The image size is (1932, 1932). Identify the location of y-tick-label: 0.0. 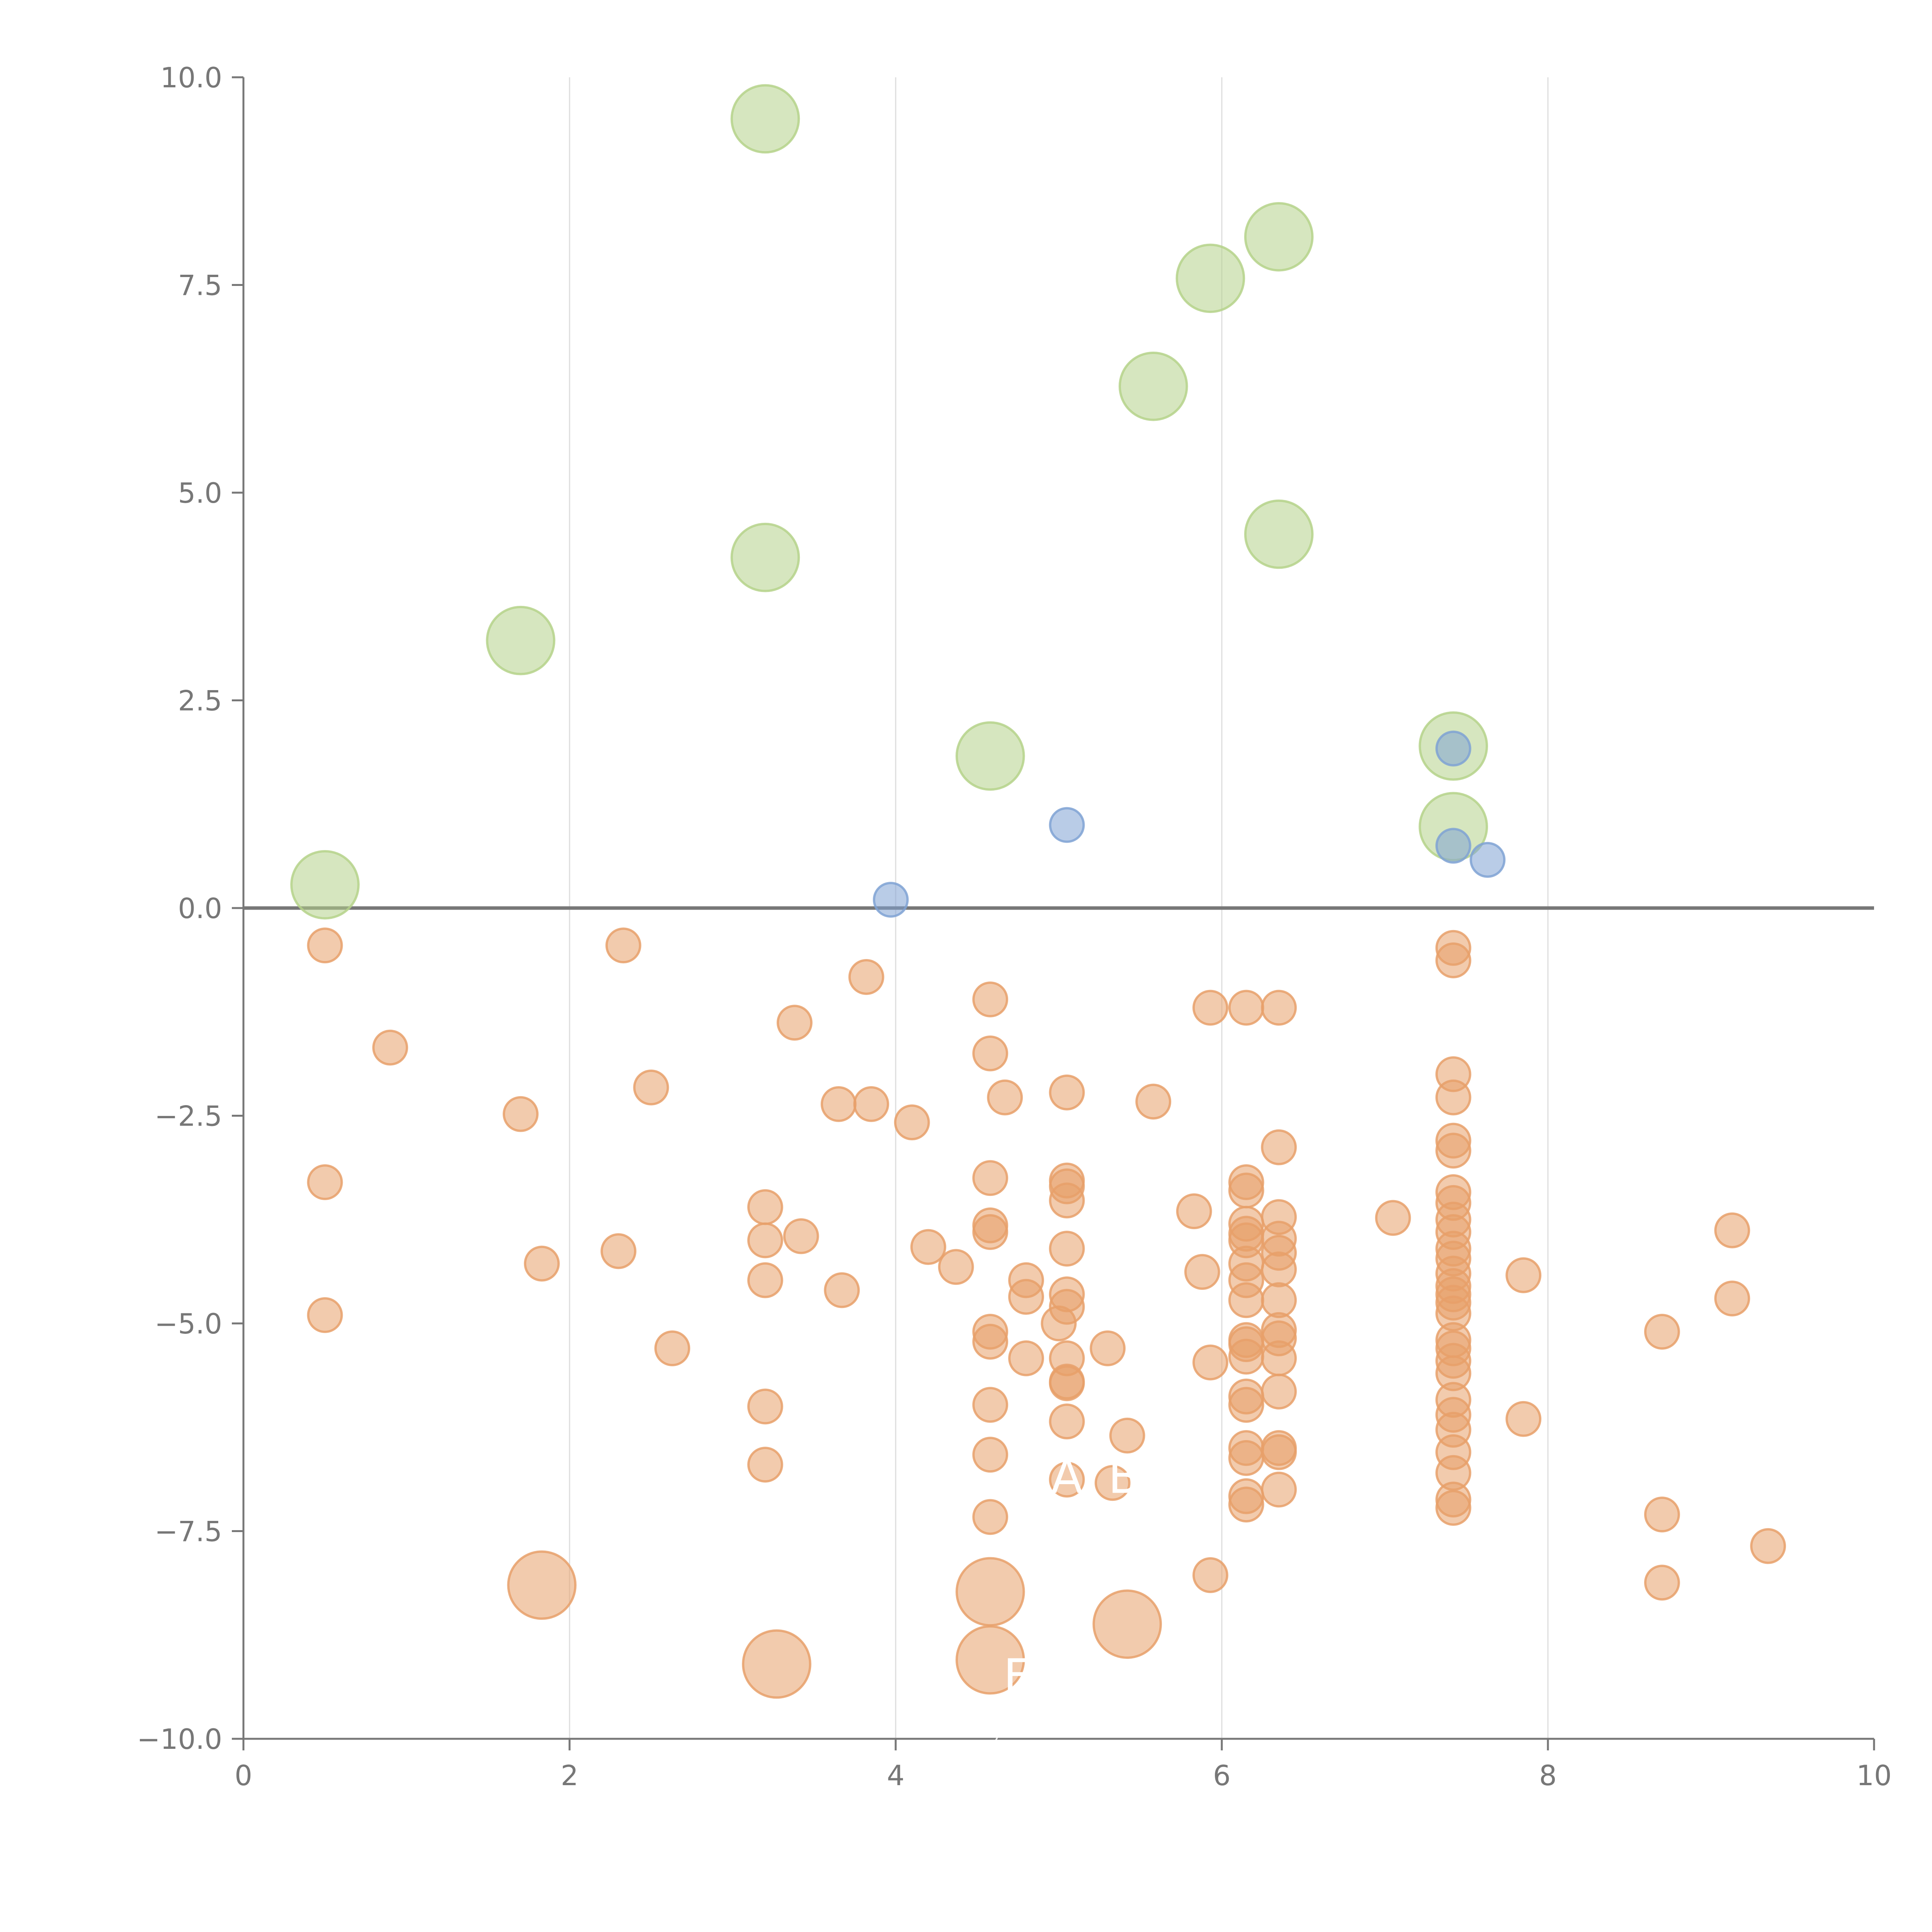
(200, 908).